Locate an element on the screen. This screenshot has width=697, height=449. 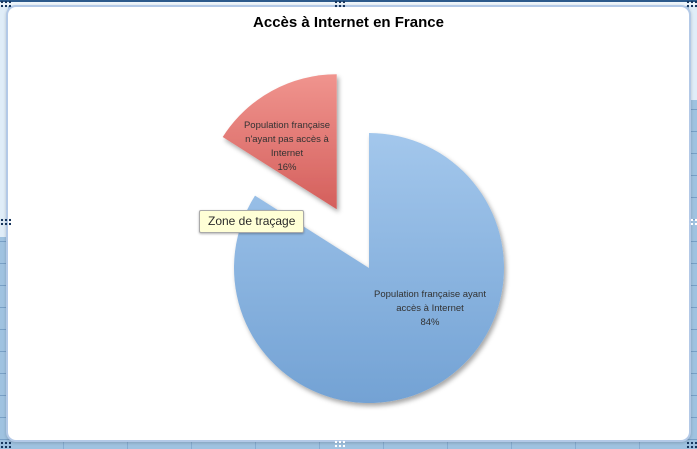
selection-range-line is located at coordinates (348, 1).